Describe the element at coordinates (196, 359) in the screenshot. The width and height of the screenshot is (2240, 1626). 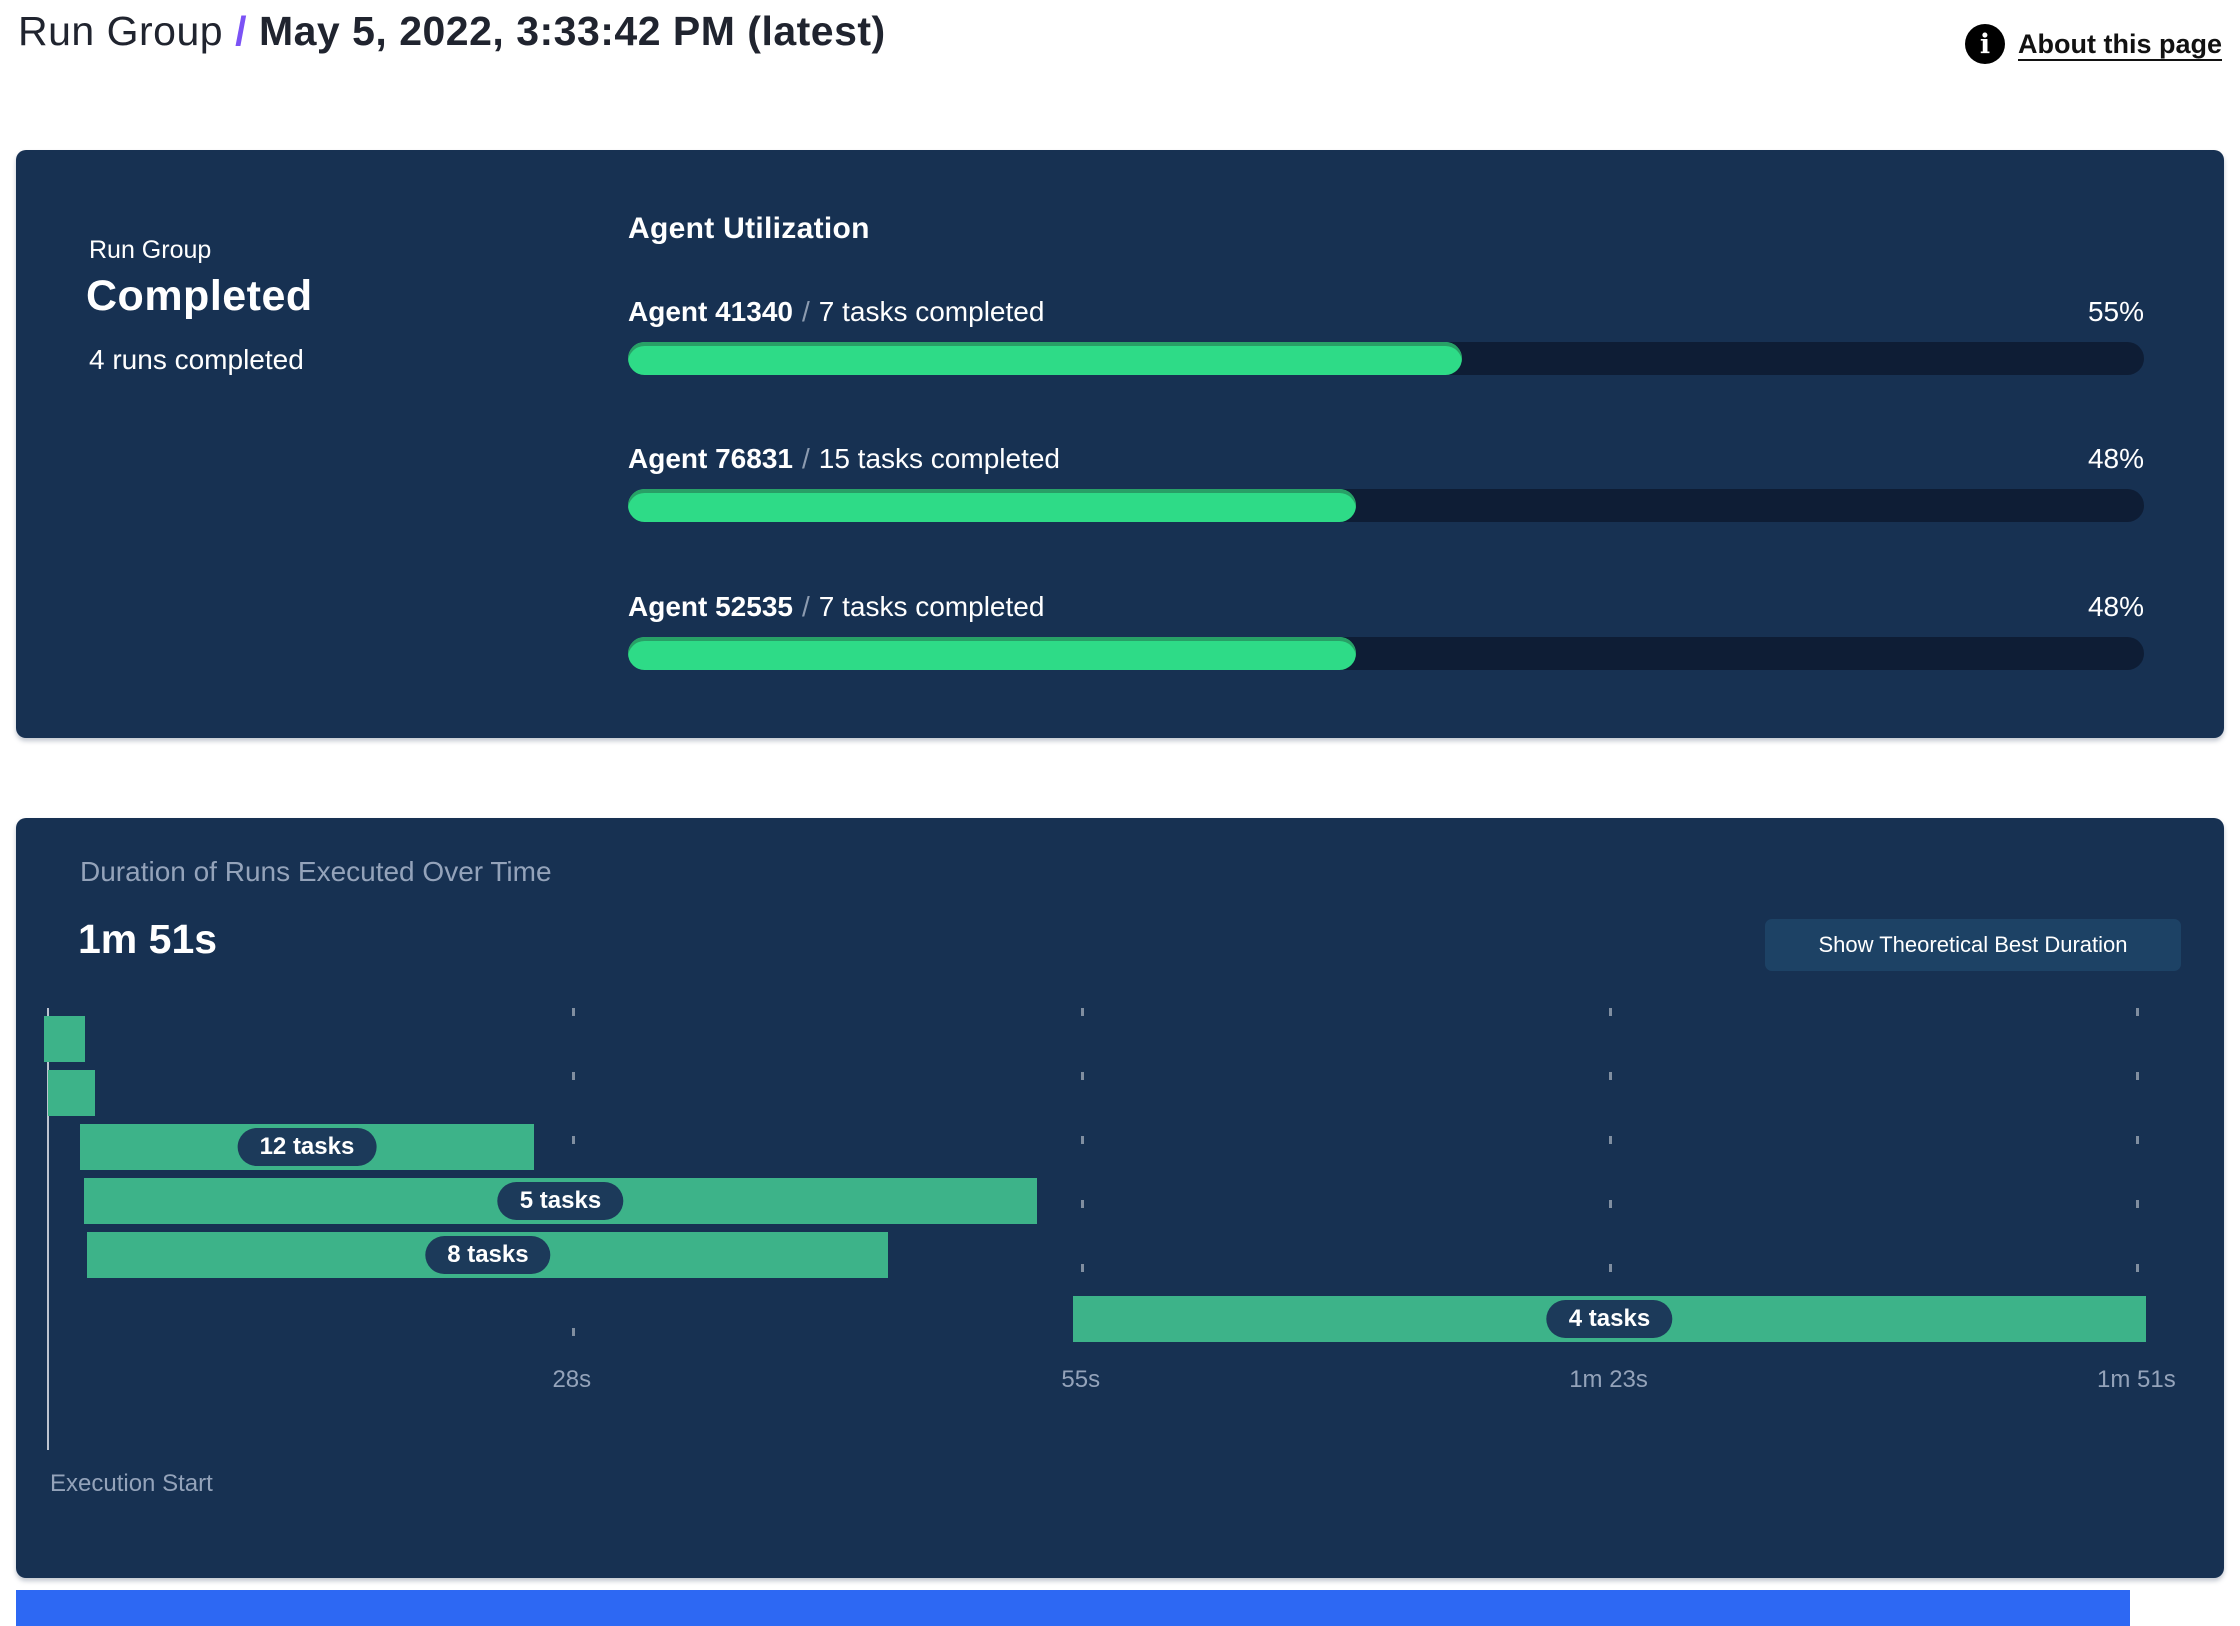
I see `runs-completed-count: 4 runs completed` at that location.